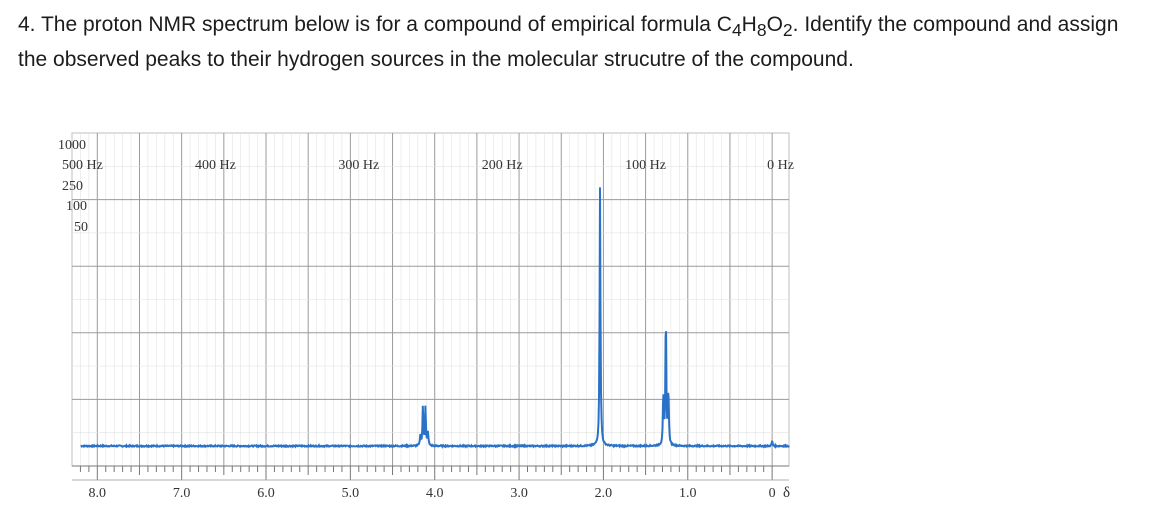  What do you see at coordinates (955, 24) in the screenshot?
I see `question-text-part: . Identify the compound and assign` at bounding box center [955, 24].